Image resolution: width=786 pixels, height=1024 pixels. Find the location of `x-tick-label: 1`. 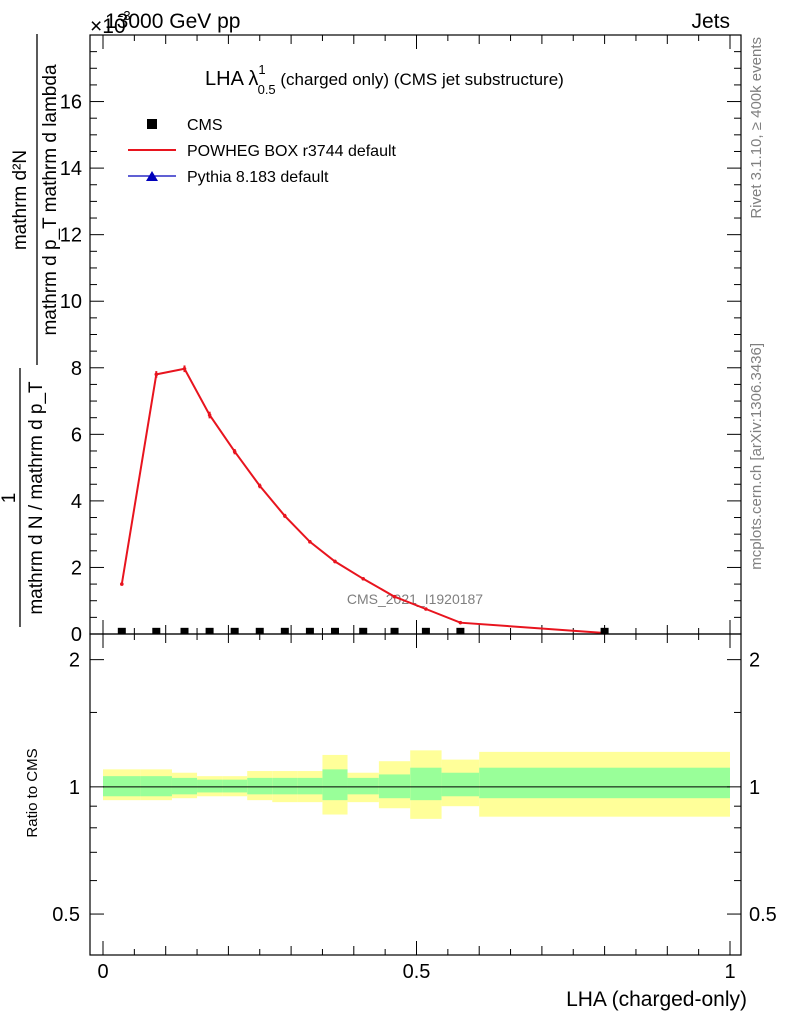

x-tick-label: 1 is located at coordinates (729, 972).